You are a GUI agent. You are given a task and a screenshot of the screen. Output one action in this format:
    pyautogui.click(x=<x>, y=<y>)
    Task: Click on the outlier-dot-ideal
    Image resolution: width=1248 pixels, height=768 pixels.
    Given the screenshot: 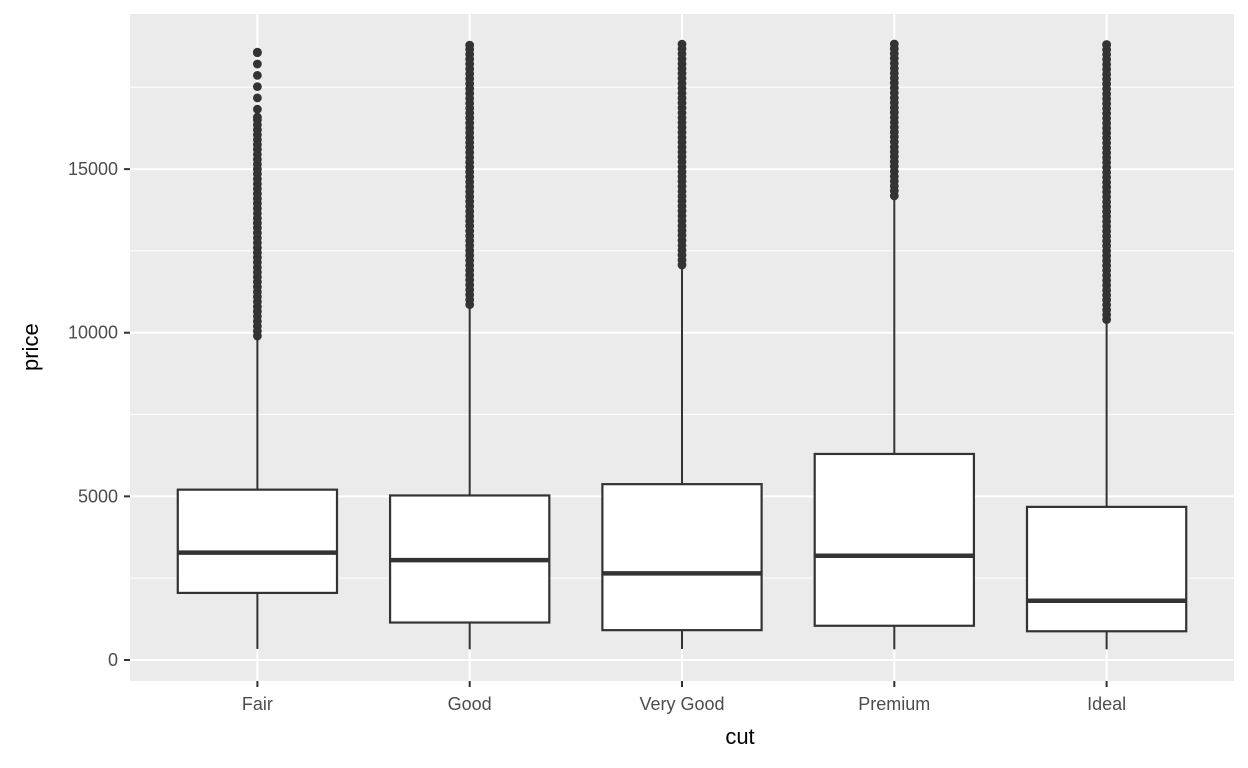 What is the action you would take?
    pyautogui.click(x=1107, y=44)
    